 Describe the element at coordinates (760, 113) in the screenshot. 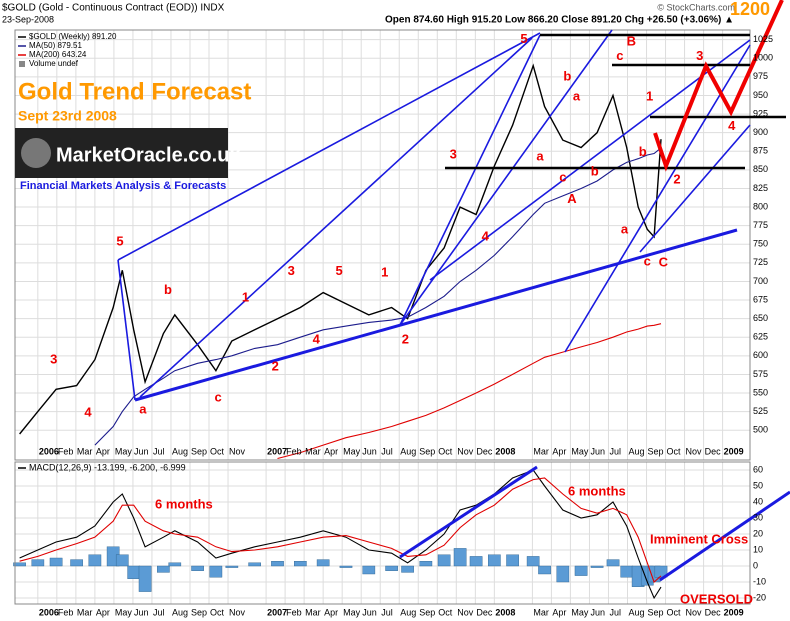

I see `y-tick-label: 925` at that location.